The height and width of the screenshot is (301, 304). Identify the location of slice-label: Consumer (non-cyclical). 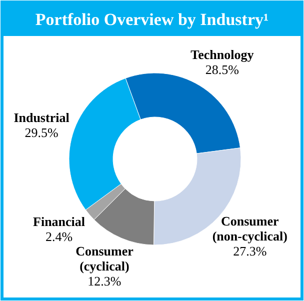
(250, 228).